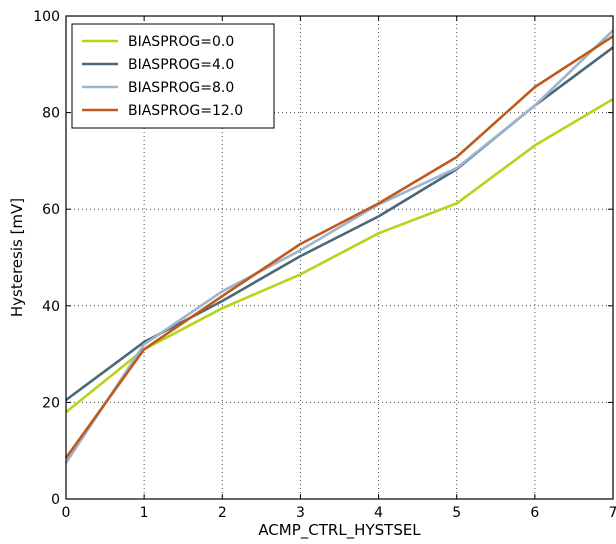  What do you see at coordinates (185, 111) in the screenshot?
I see `legend-label: BIASPROG=12.0` at bounding box center [185, 111].